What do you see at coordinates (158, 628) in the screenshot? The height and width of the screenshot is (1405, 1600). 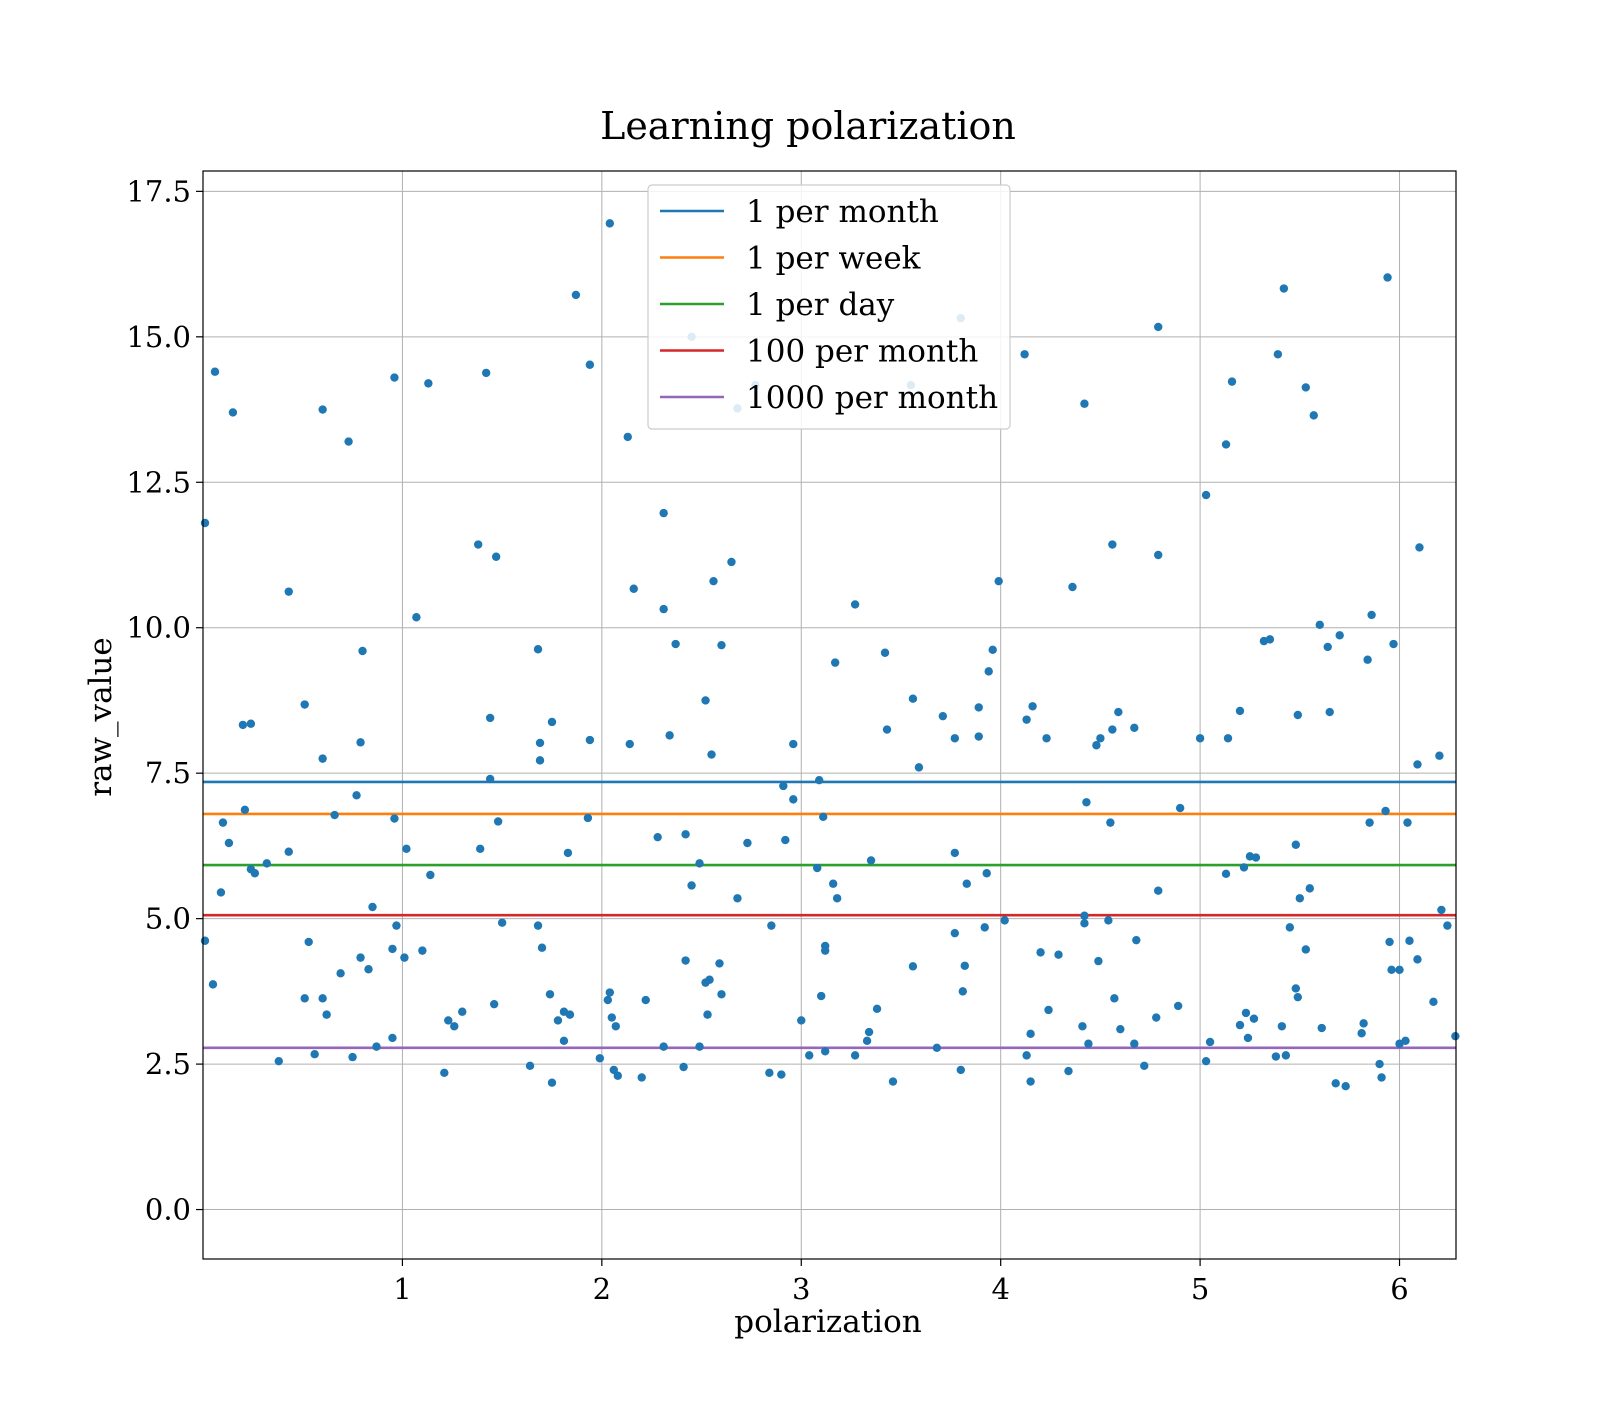 I see `y-tick-label: 10.0` at bounding box center [158, 628].